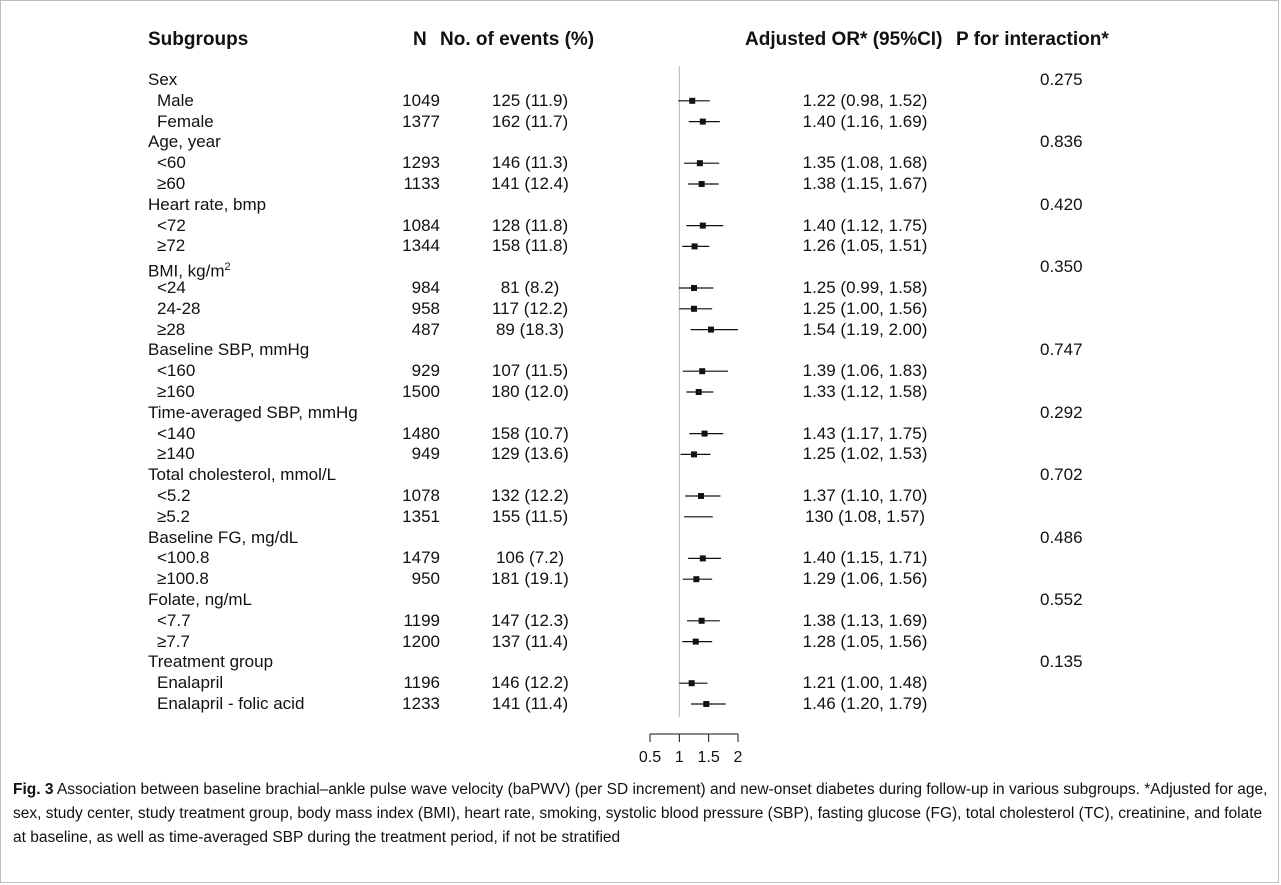 Image resolution: width=1281 pixels, height=885 pixels. What do you see at coordinates (865, 620) in the screenshot?
I see `or-value: 1.38 (1.13, 1.69)` at bounding box center [865, 620].